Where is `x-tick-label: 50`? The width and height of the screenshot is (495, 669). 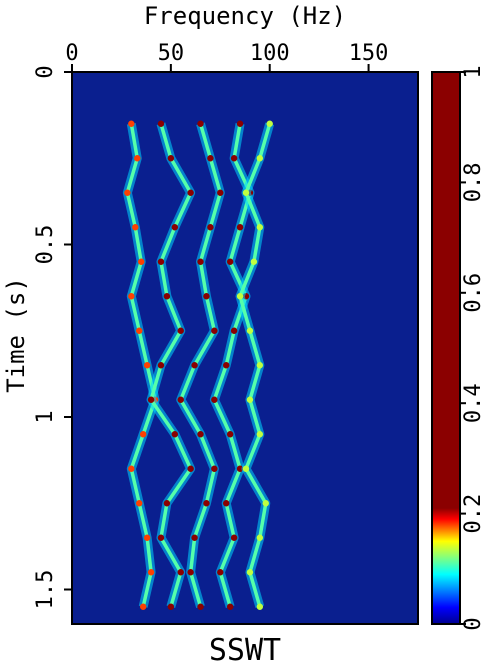
x-tick-label: 50 is located at coordinates (171, 53).